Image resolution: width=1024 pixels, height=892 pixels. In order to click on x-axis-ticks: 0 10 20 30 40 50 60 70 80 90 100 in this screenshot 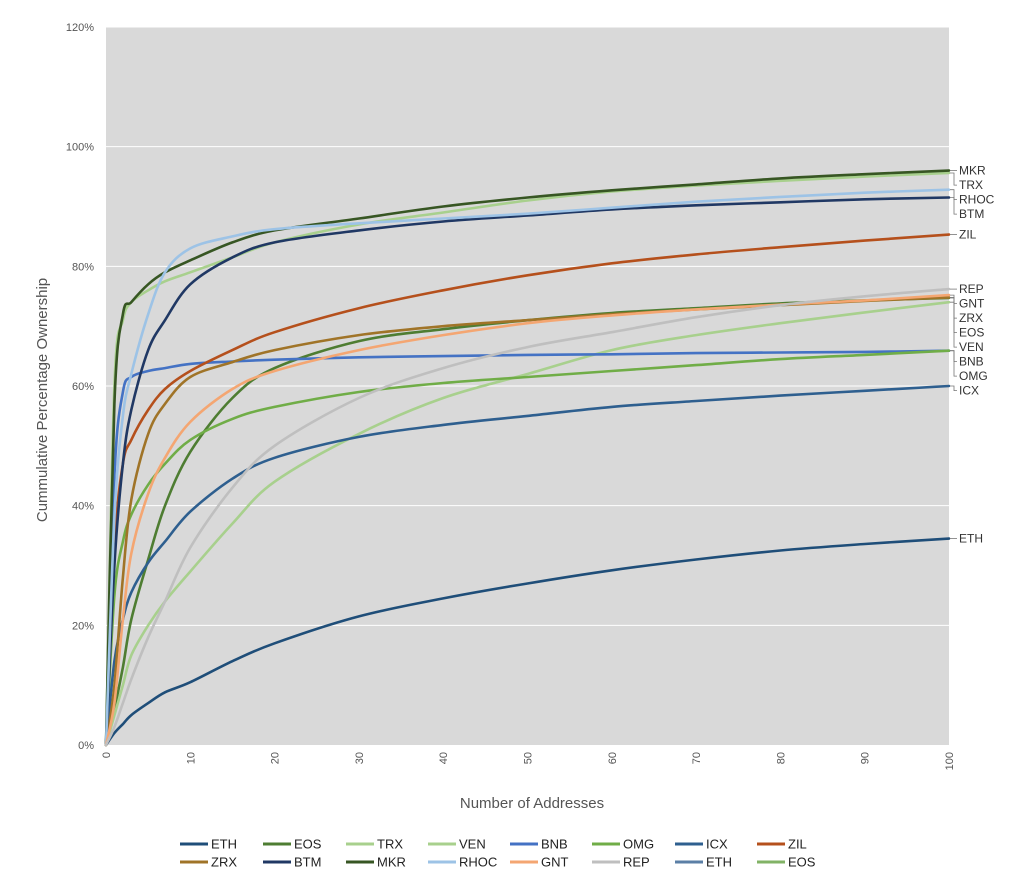, I will do `click(528, 761)`.